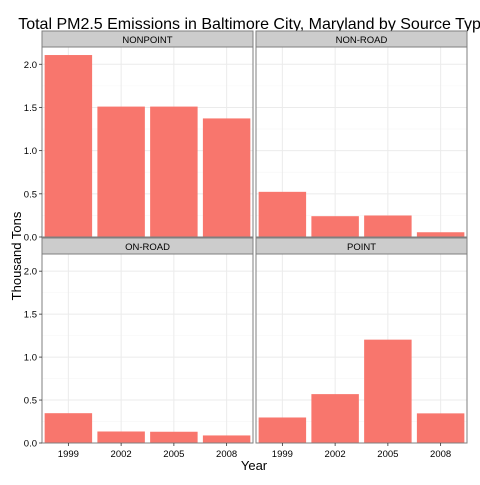  I want to click on bar-non-road-2002, so click(335, 226).